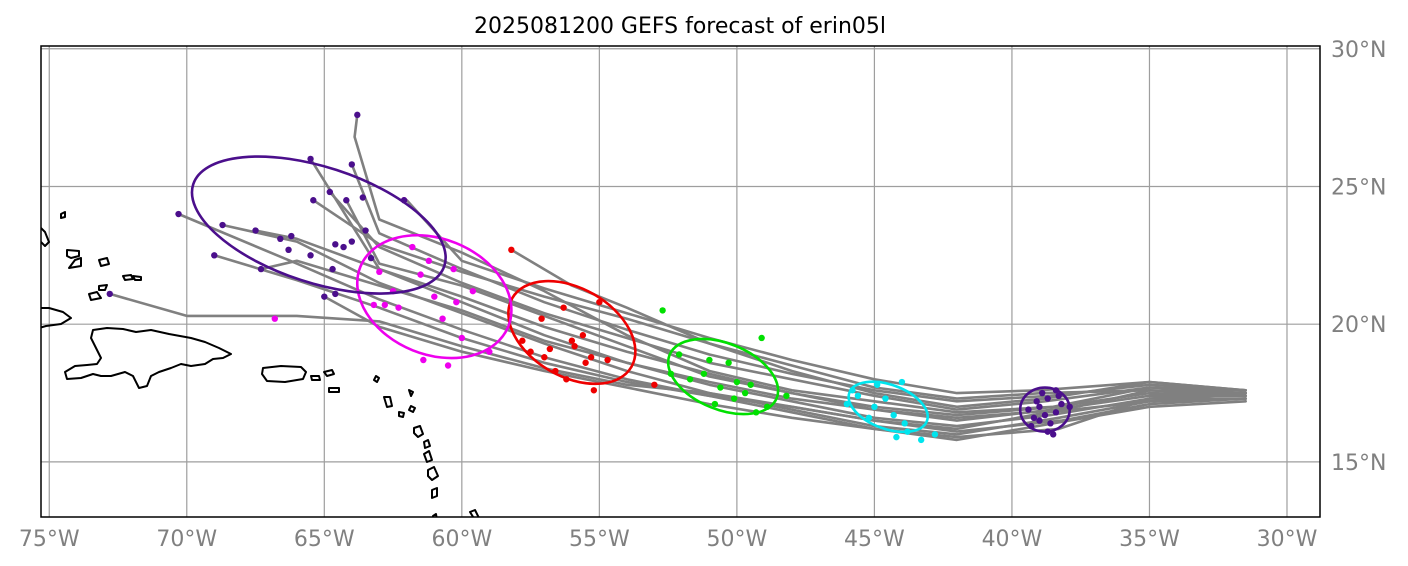  Describe the element at coordinates (1287, 539) in the screenshot. I see `x-tick-label: 30°W` at that location.